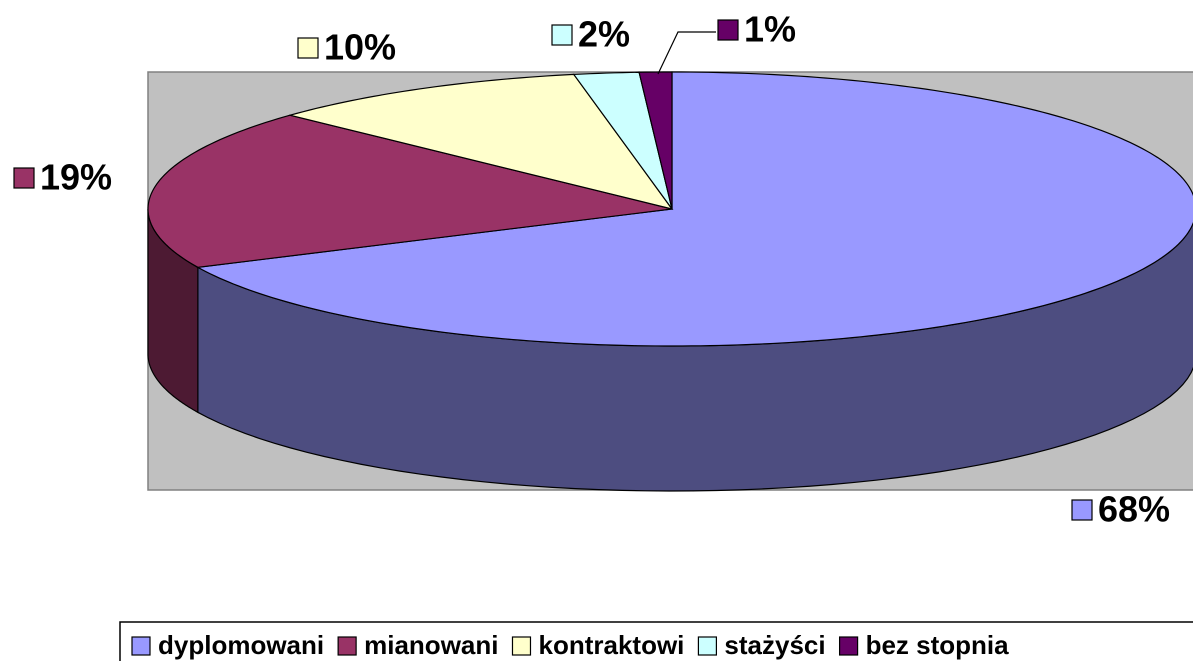  What do you see at coordinates (360, 47) in the screenshot?
I see `data-label: 10%` at bounding box center [360, 47].